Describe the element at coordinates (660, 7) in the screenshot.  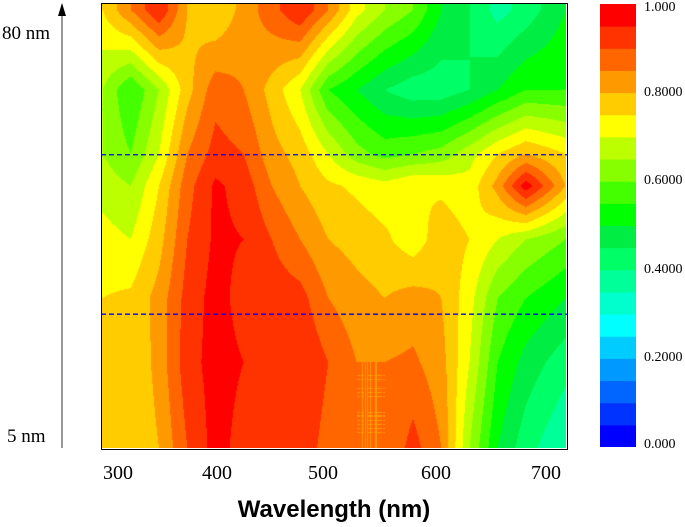
I see `colorbar-tick-label: 1.000` at that location.